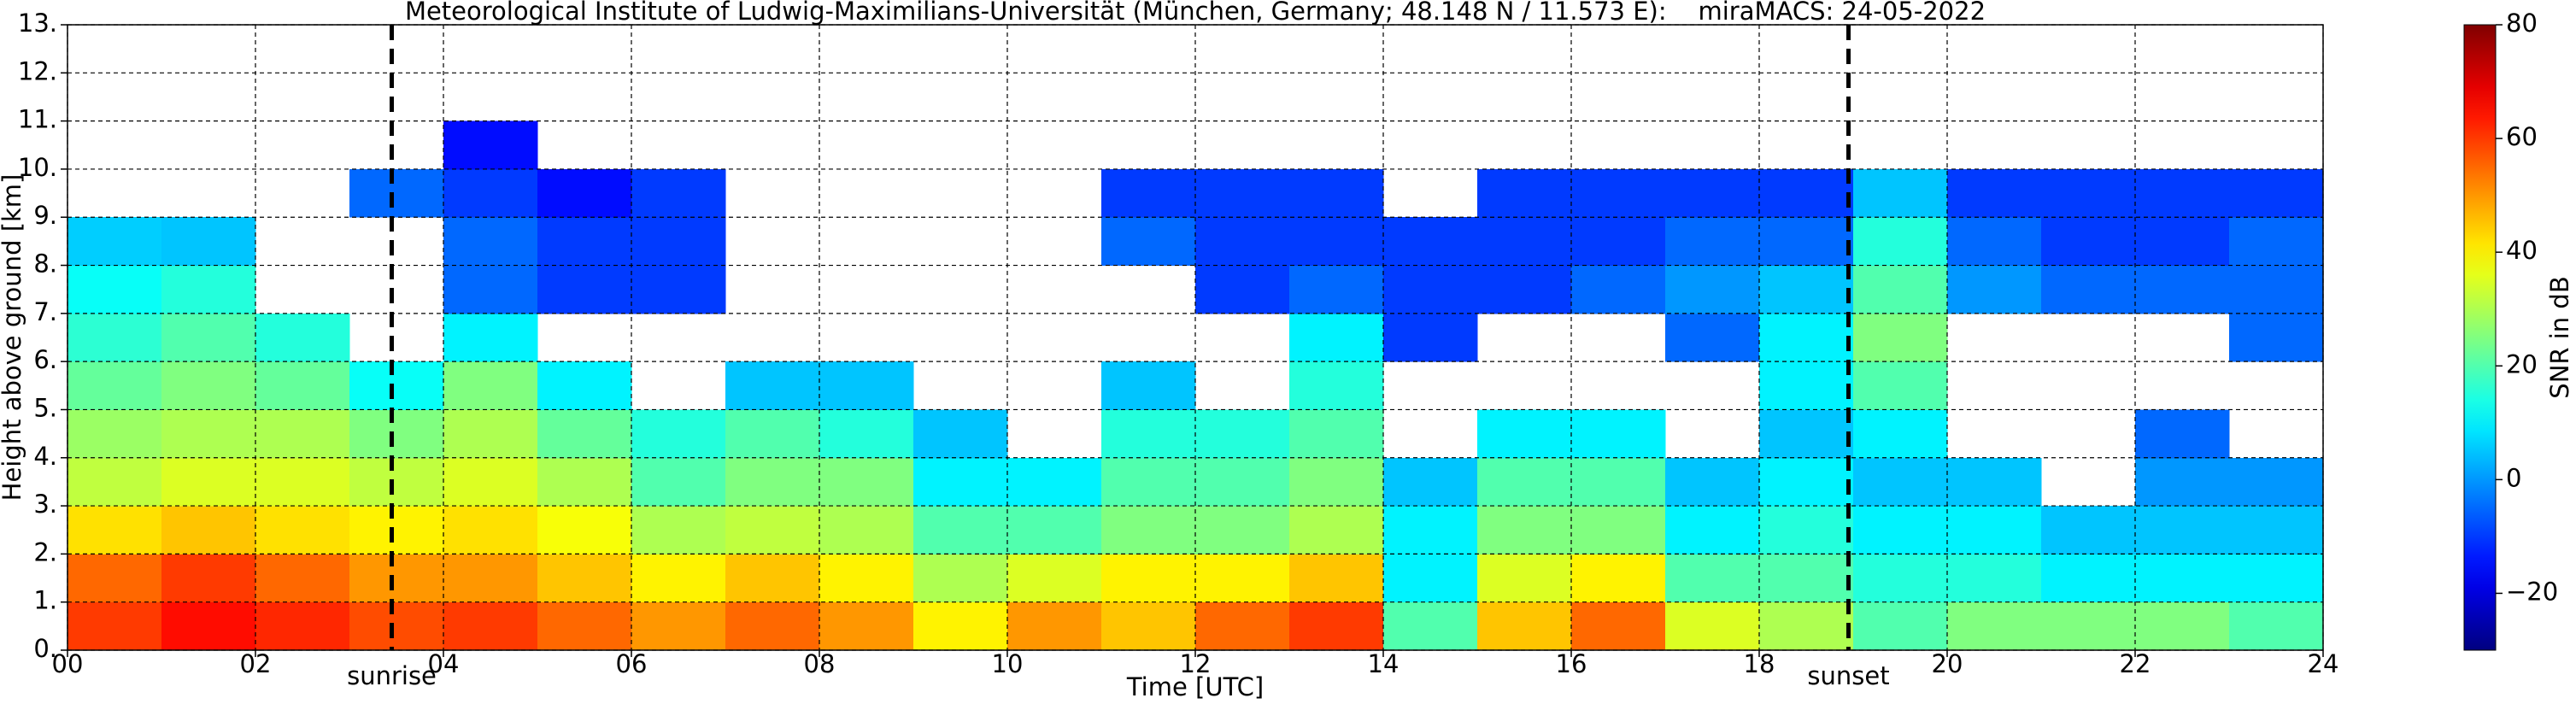 This screenshot has height=704, width=2576. I want to click on x-tick-label: 02, so click(256, 663).